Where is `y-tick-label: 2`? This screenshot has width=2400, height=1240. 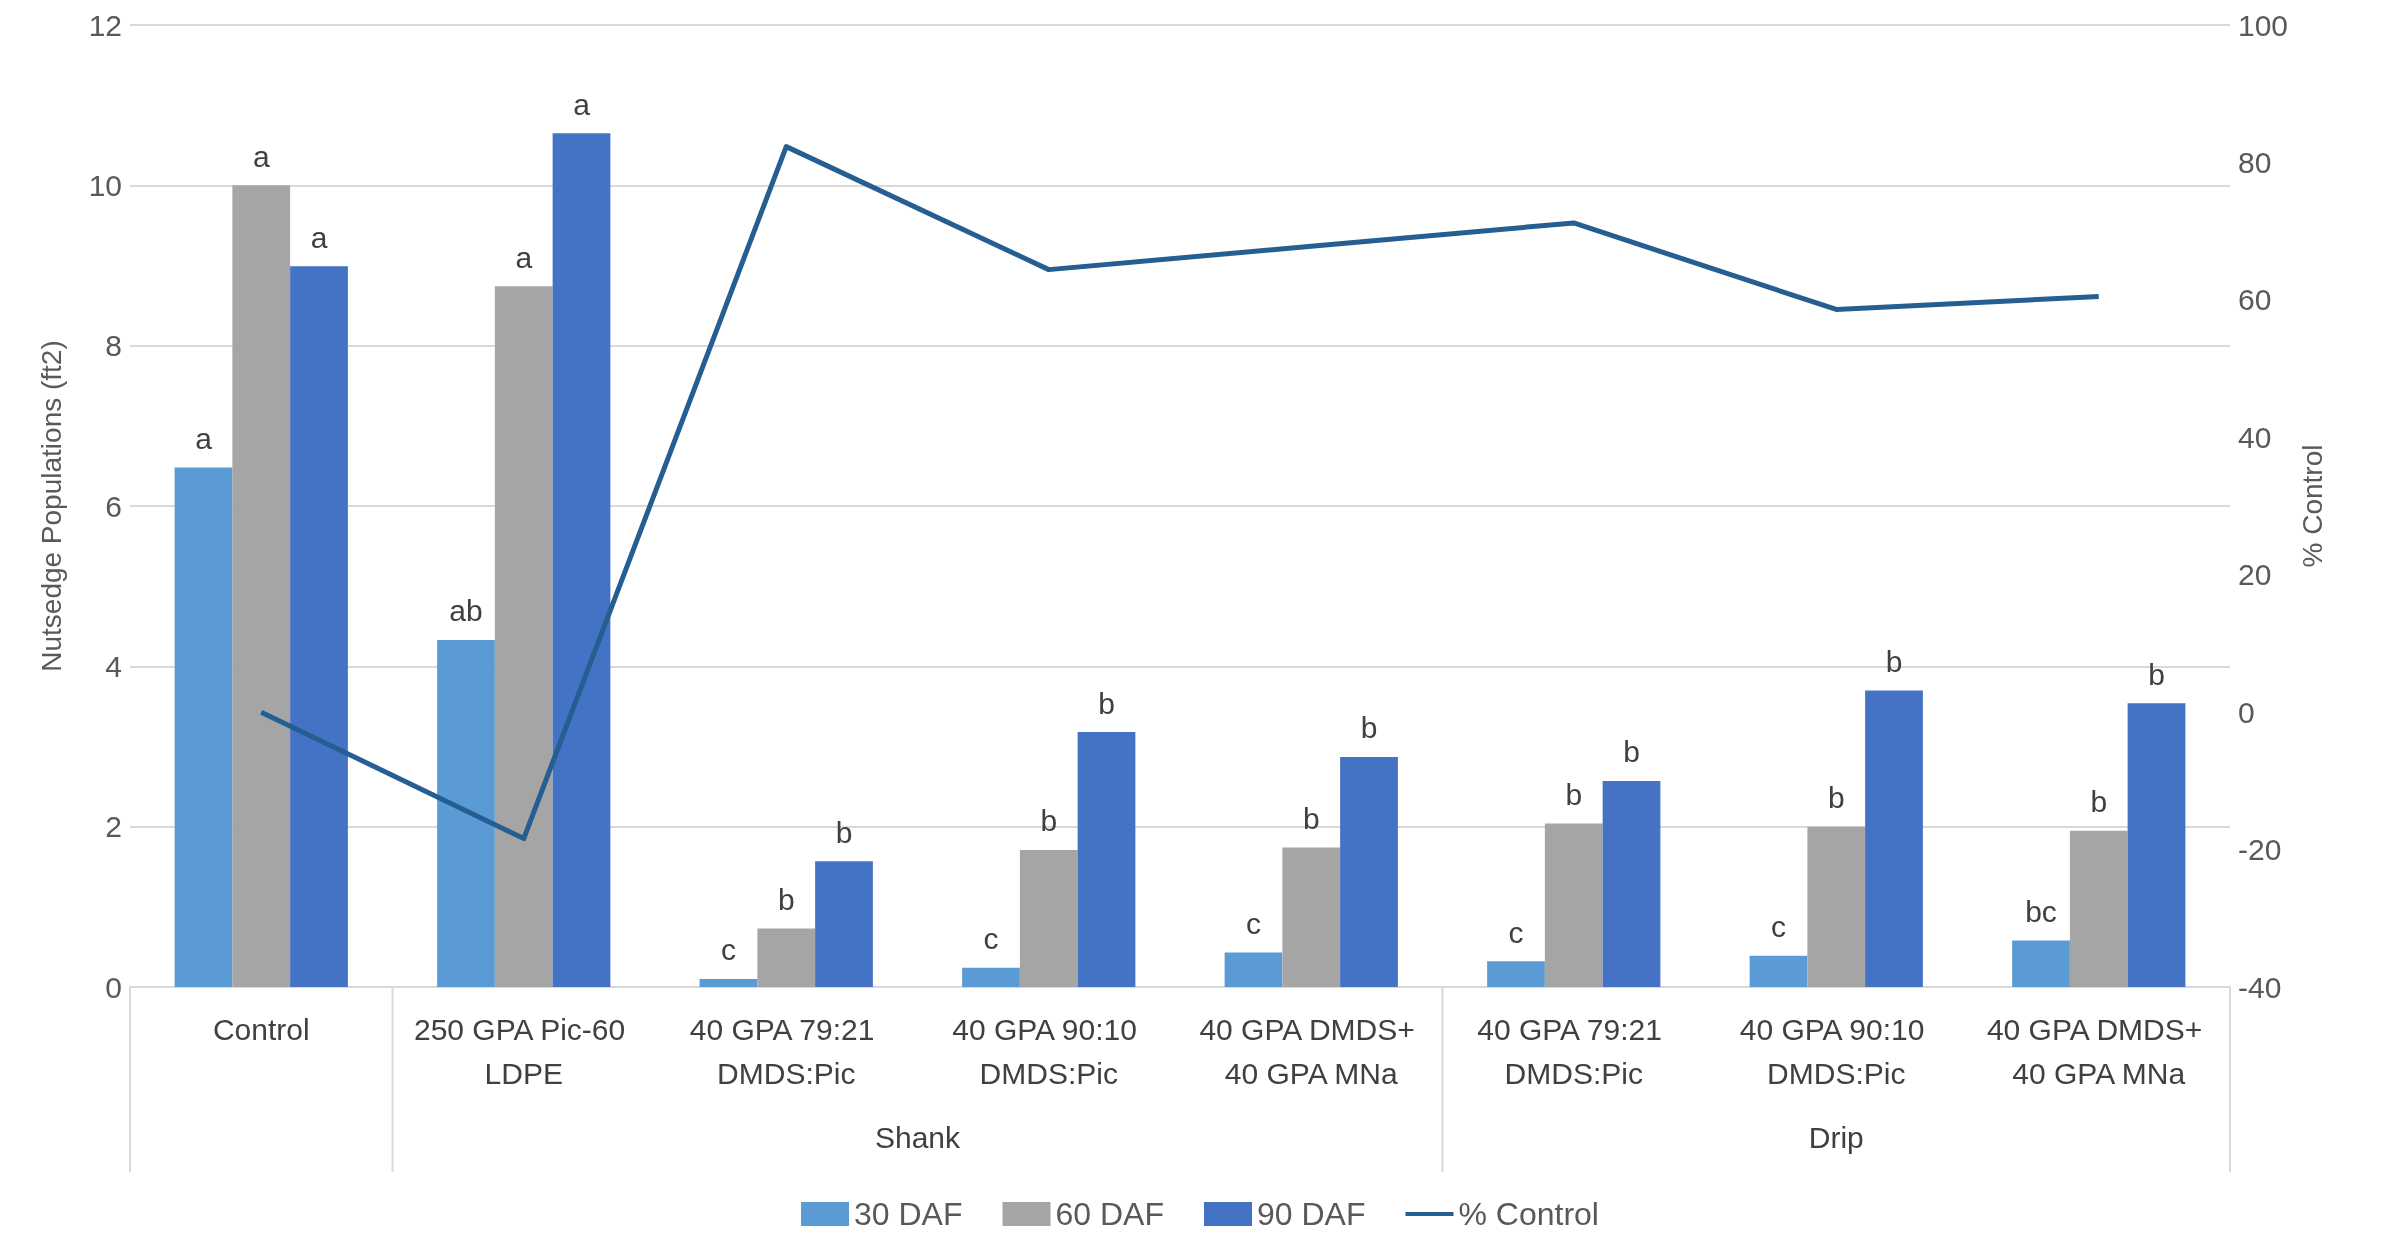 y-tick-label: 2 is located at coordinates (113, 827).